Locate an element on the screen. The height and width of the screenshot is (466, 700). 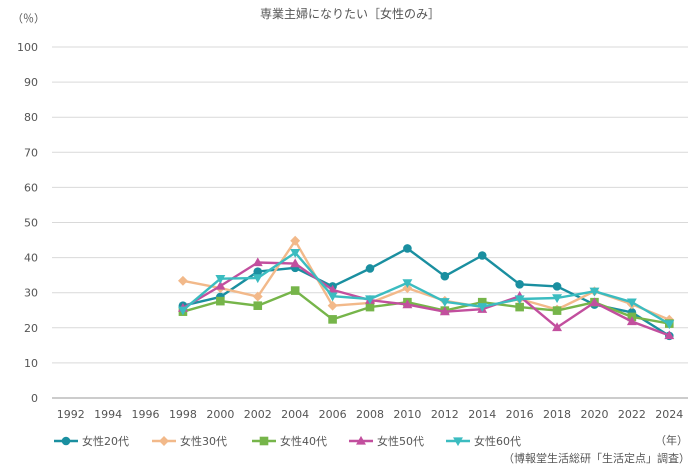
legend-label: 女性50代 is located at coordinates (400, 441).